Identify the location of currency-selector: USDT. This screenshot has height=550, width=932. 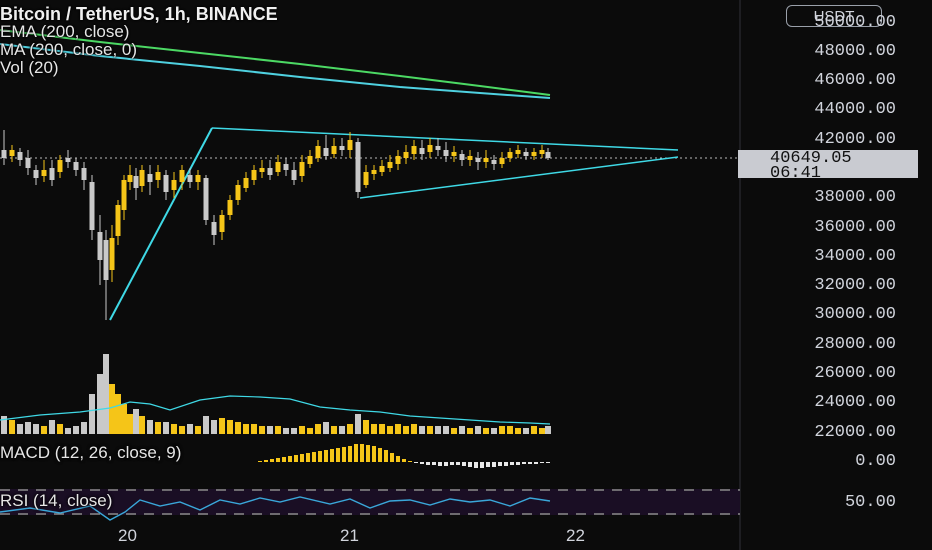
(834, 16).